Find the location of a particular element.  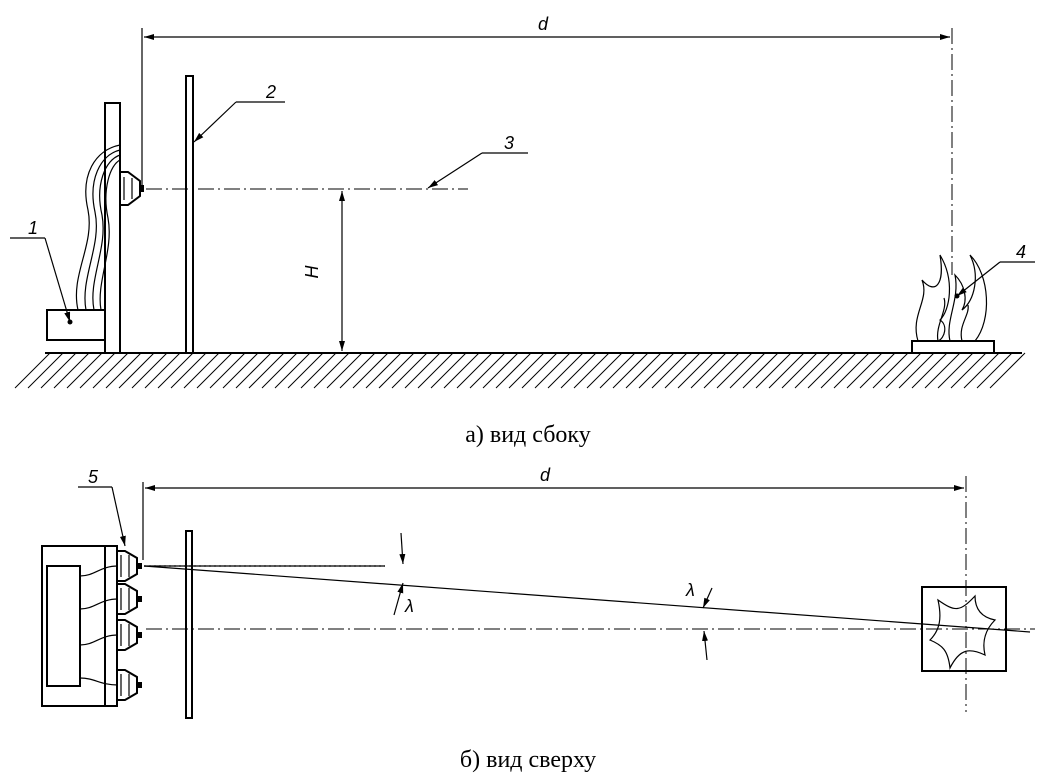

angle-label-upper: λ is located at coordinates (409, 606).